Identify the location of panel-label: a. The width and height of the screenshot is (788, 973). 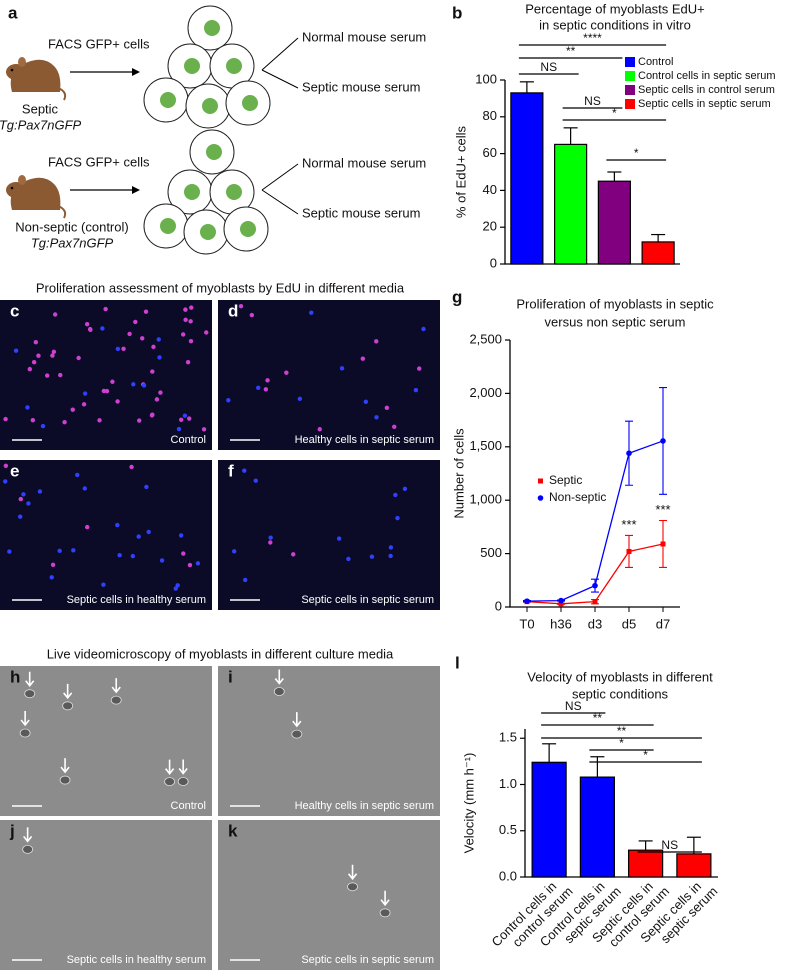
(13, 12).